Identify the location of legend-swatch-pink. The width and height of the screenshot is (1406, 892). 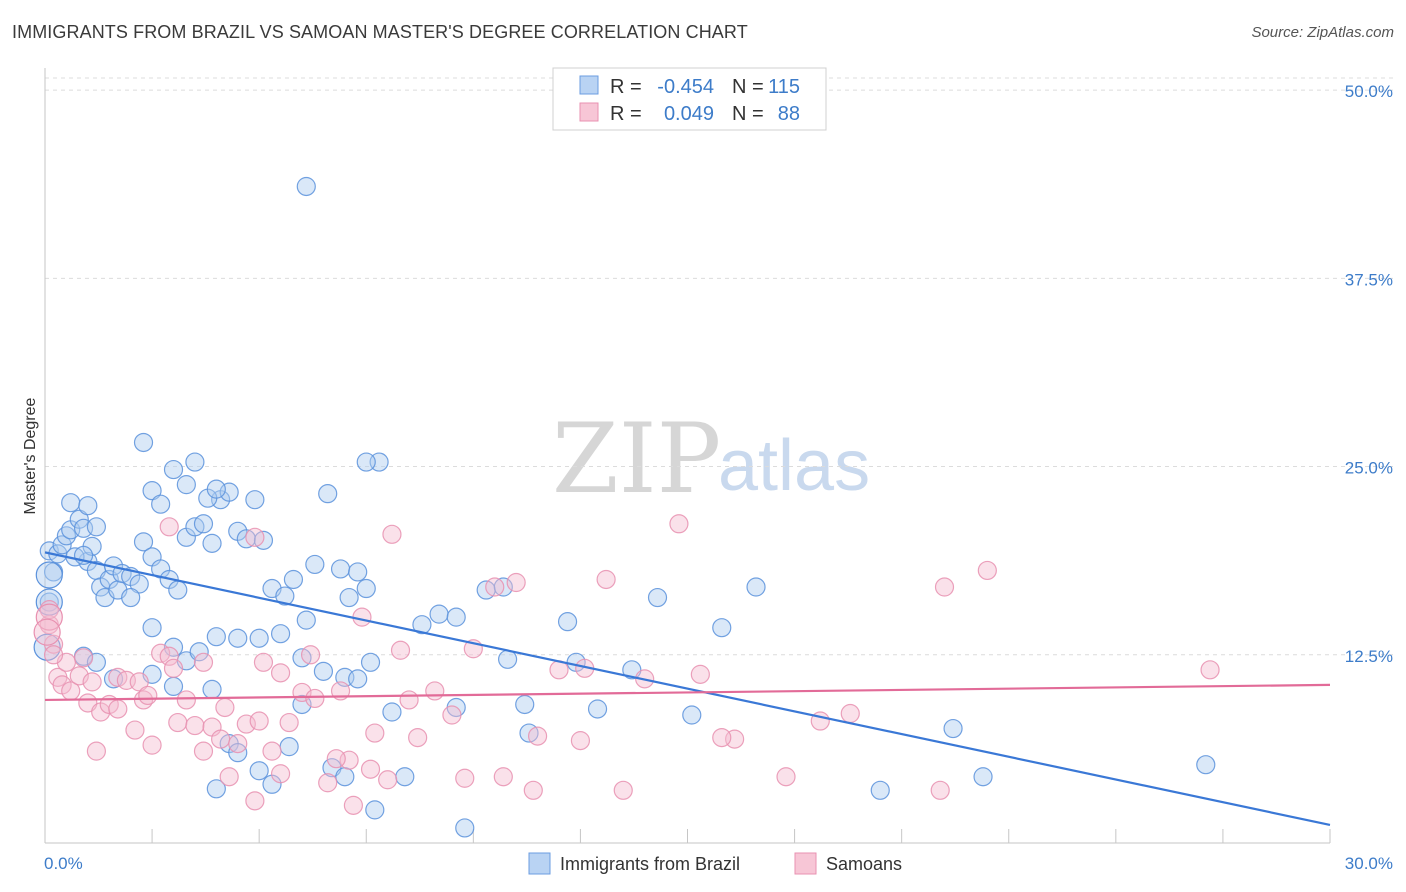
(589, 112).